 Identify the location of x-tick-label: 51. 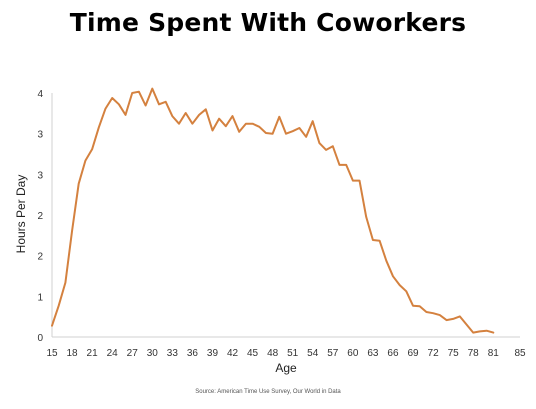
(293, 353).